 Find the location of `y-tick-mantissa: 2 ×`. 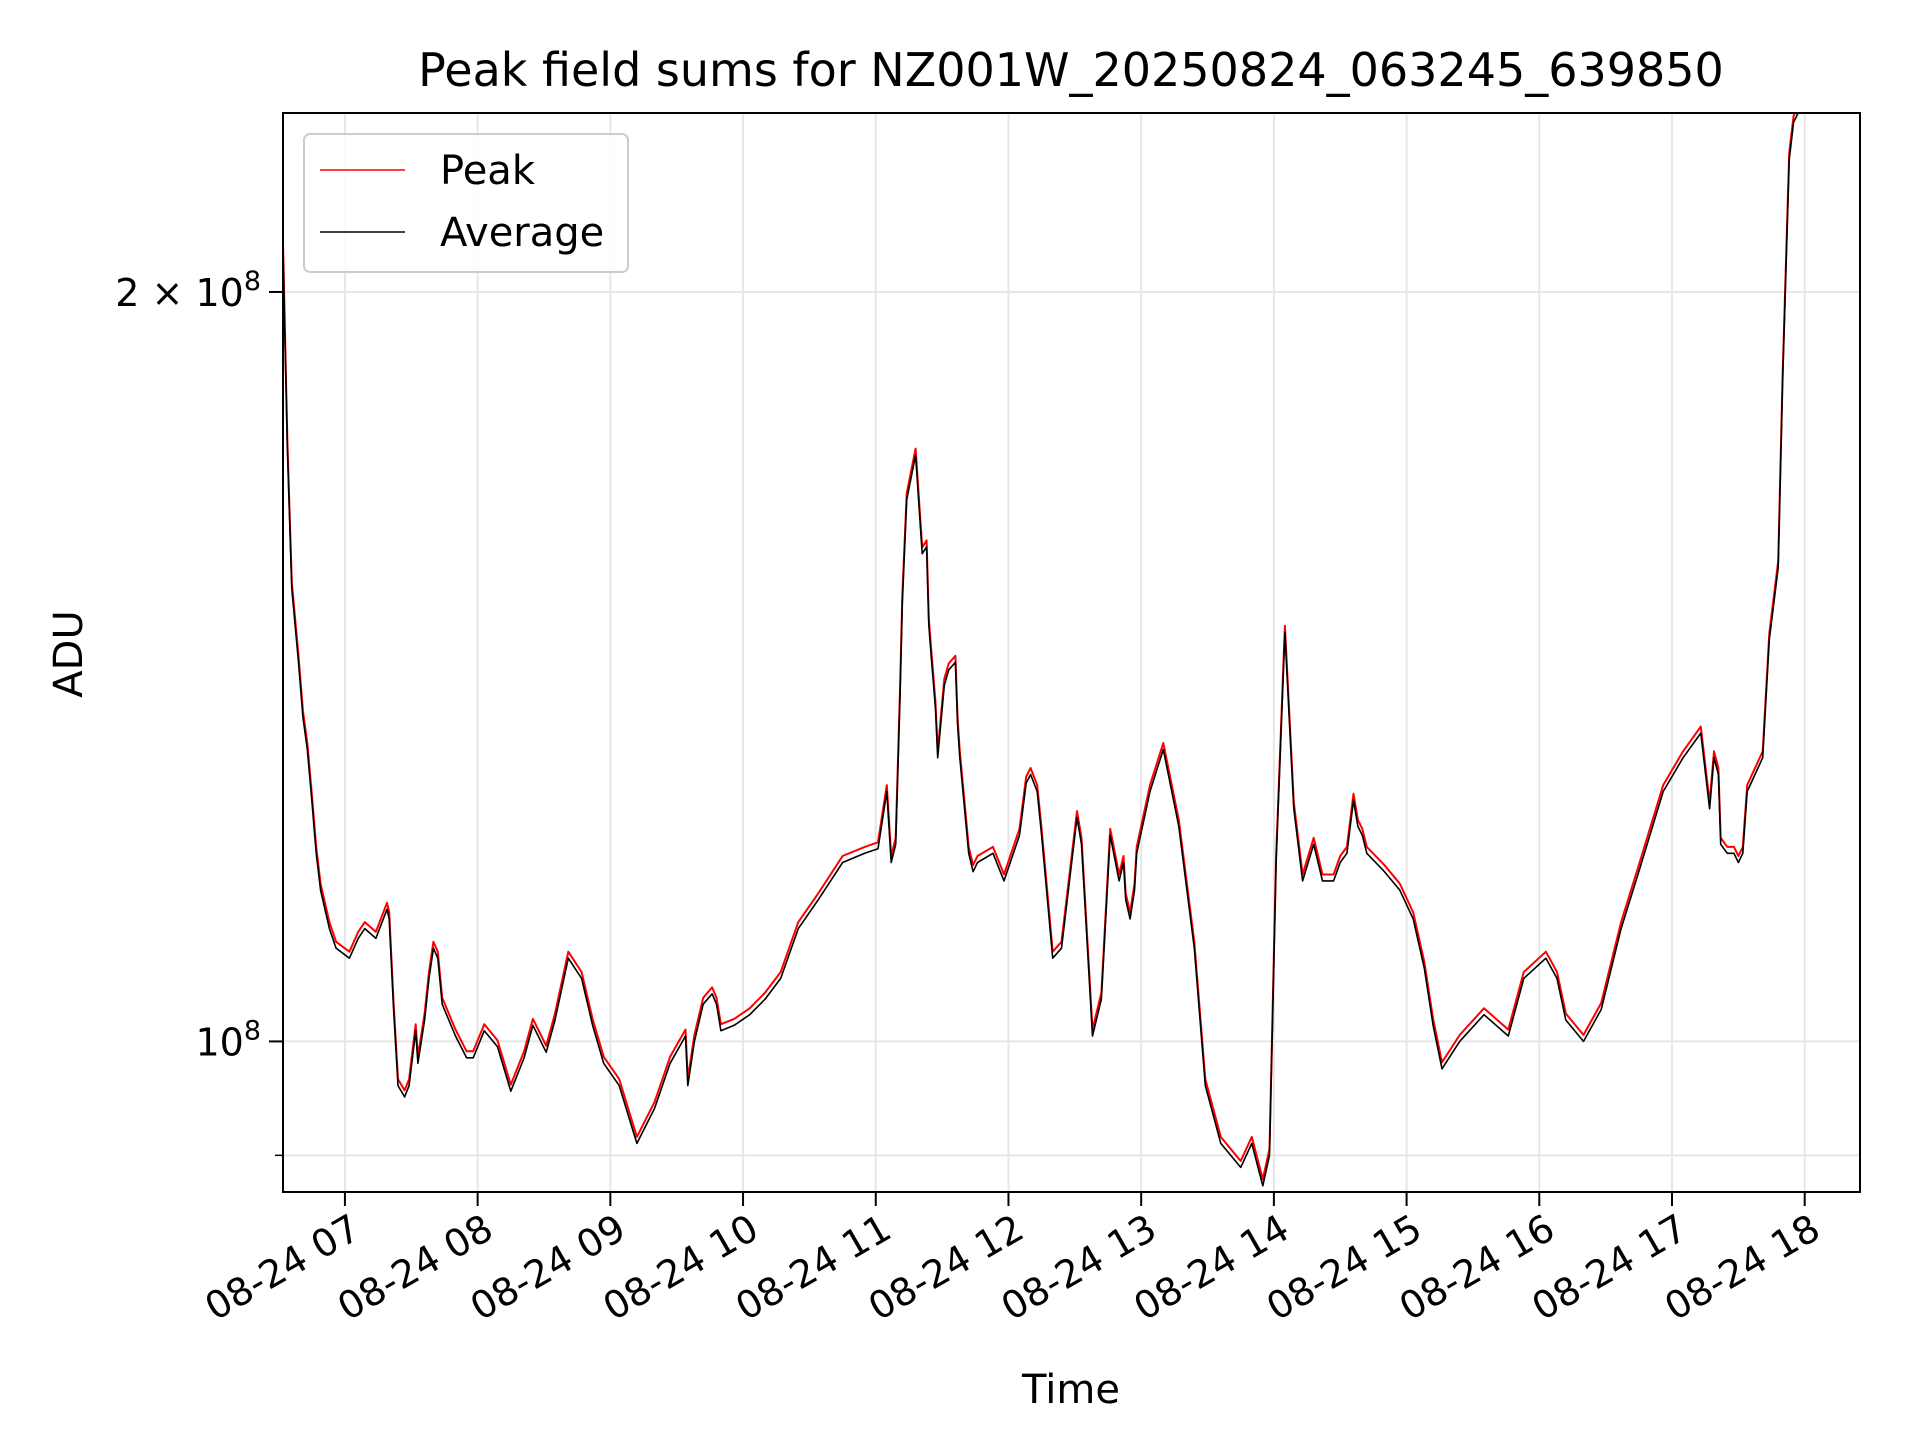

y-tick-mantissa: 2 × is located at coordinates (155, 293).